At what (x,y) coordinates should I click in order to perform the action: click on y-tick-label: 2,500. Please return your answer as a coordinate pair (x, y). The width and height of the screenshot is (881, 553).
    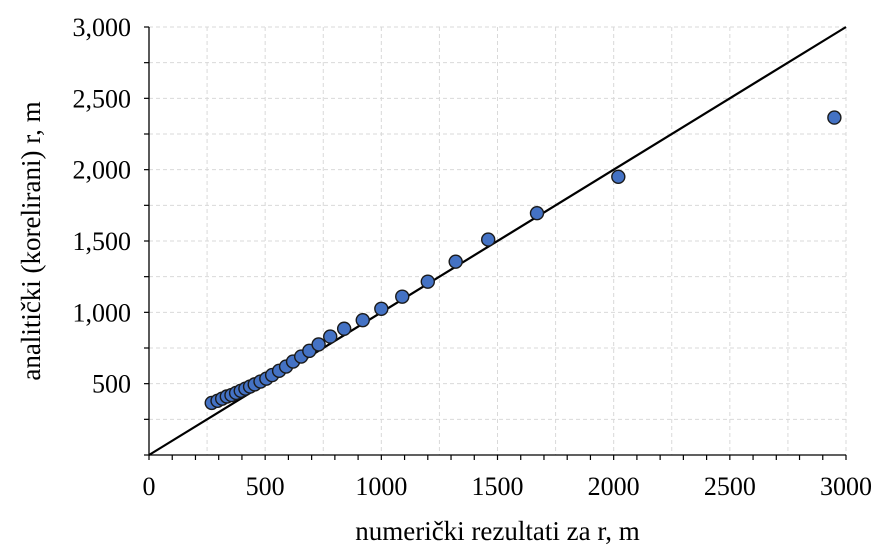
    Looking at the image, I should click on (102, 98).